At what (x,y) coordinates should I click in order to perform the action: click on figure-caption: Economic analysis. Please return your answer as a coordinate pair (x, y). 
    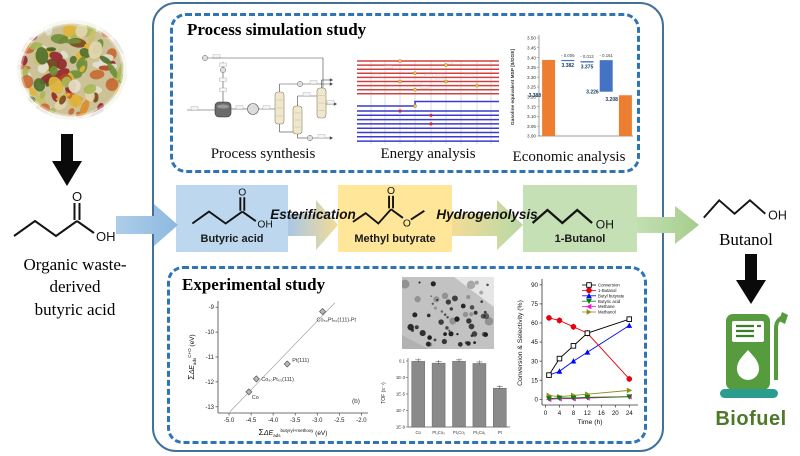
    Looking at the image, I should click on (569, 157).